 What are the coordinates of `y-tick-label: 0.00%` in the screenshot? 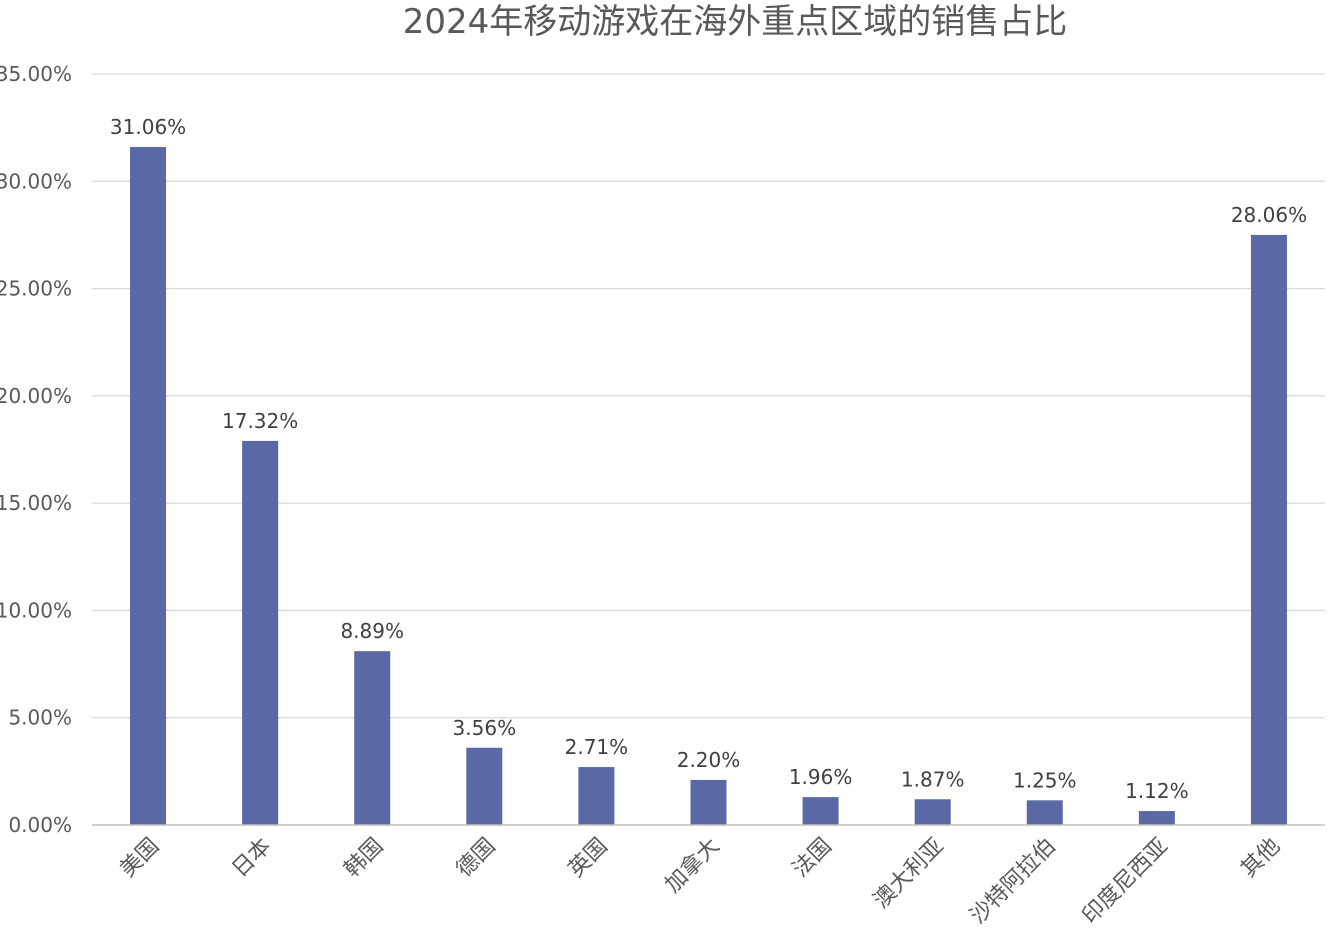 It's located at (40, 825).